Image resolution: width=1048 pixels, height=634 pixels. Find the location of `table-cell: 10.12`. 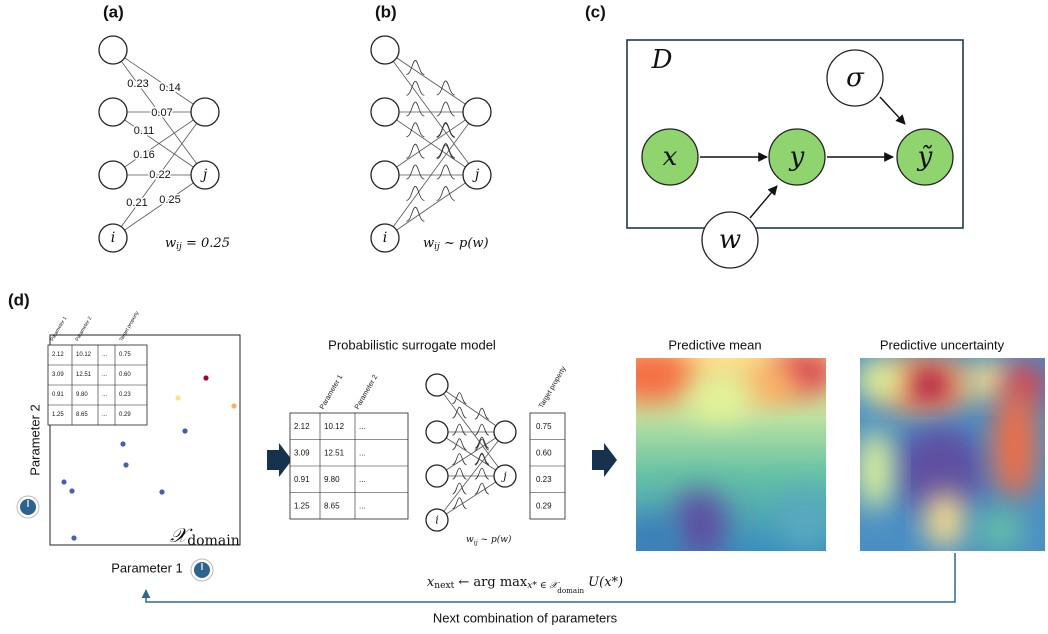

table-cell: 10.12 is located at coordinates (334, 426).